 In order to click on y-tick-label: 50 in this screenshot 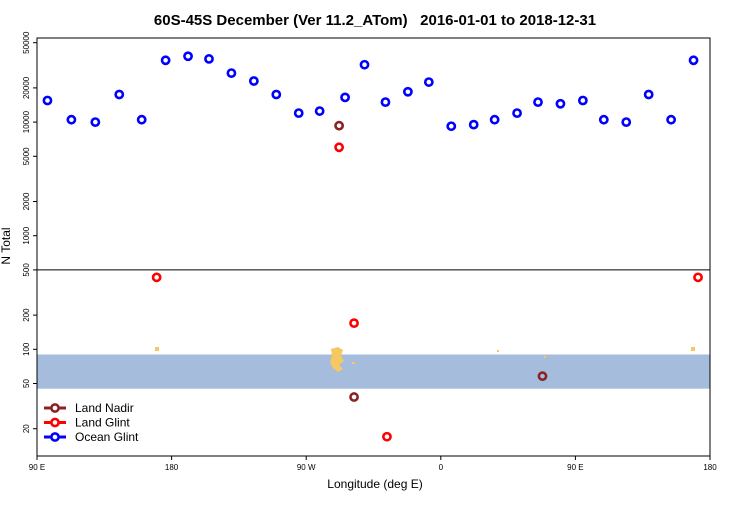, I will do `click(26, 382)`.